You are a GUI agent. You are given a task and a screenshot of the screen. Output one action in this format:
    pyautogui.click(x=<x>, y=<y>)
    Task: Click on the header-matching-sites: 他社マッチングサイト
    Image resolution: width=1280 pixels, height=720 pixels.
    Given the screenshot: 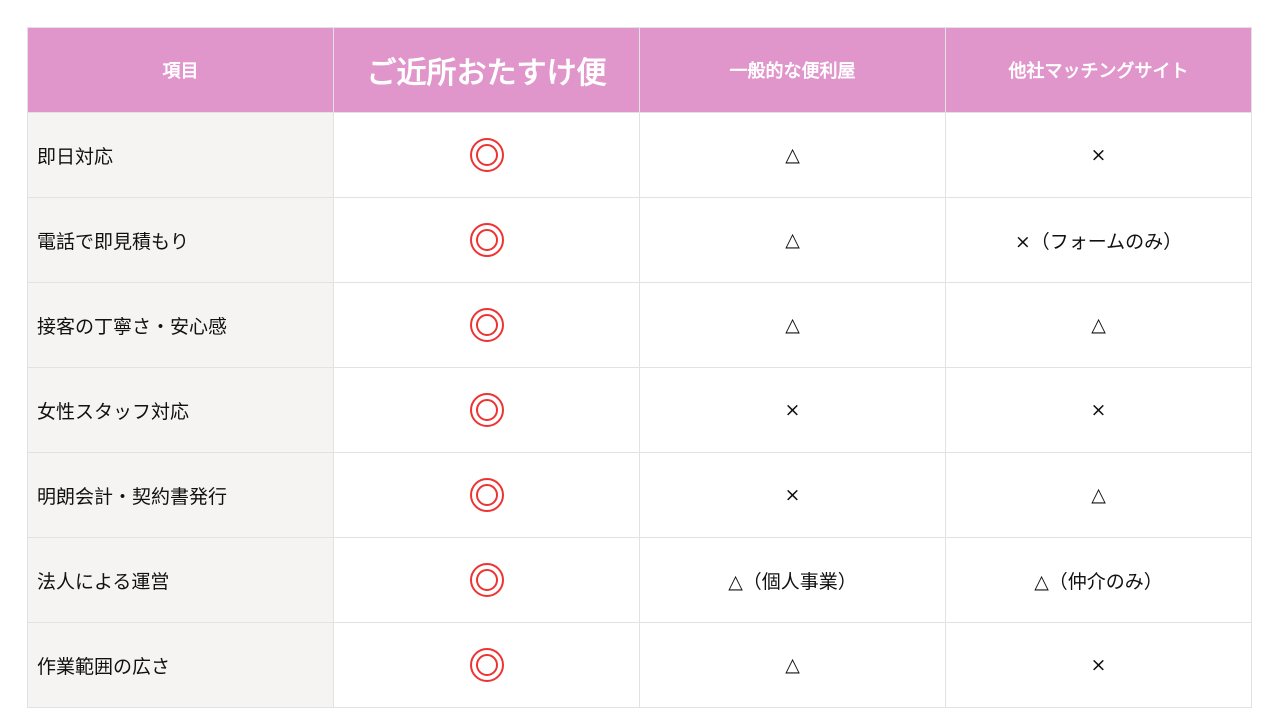 What is the action you would take?
    pyautogui.click(x=1098, y=70)
    